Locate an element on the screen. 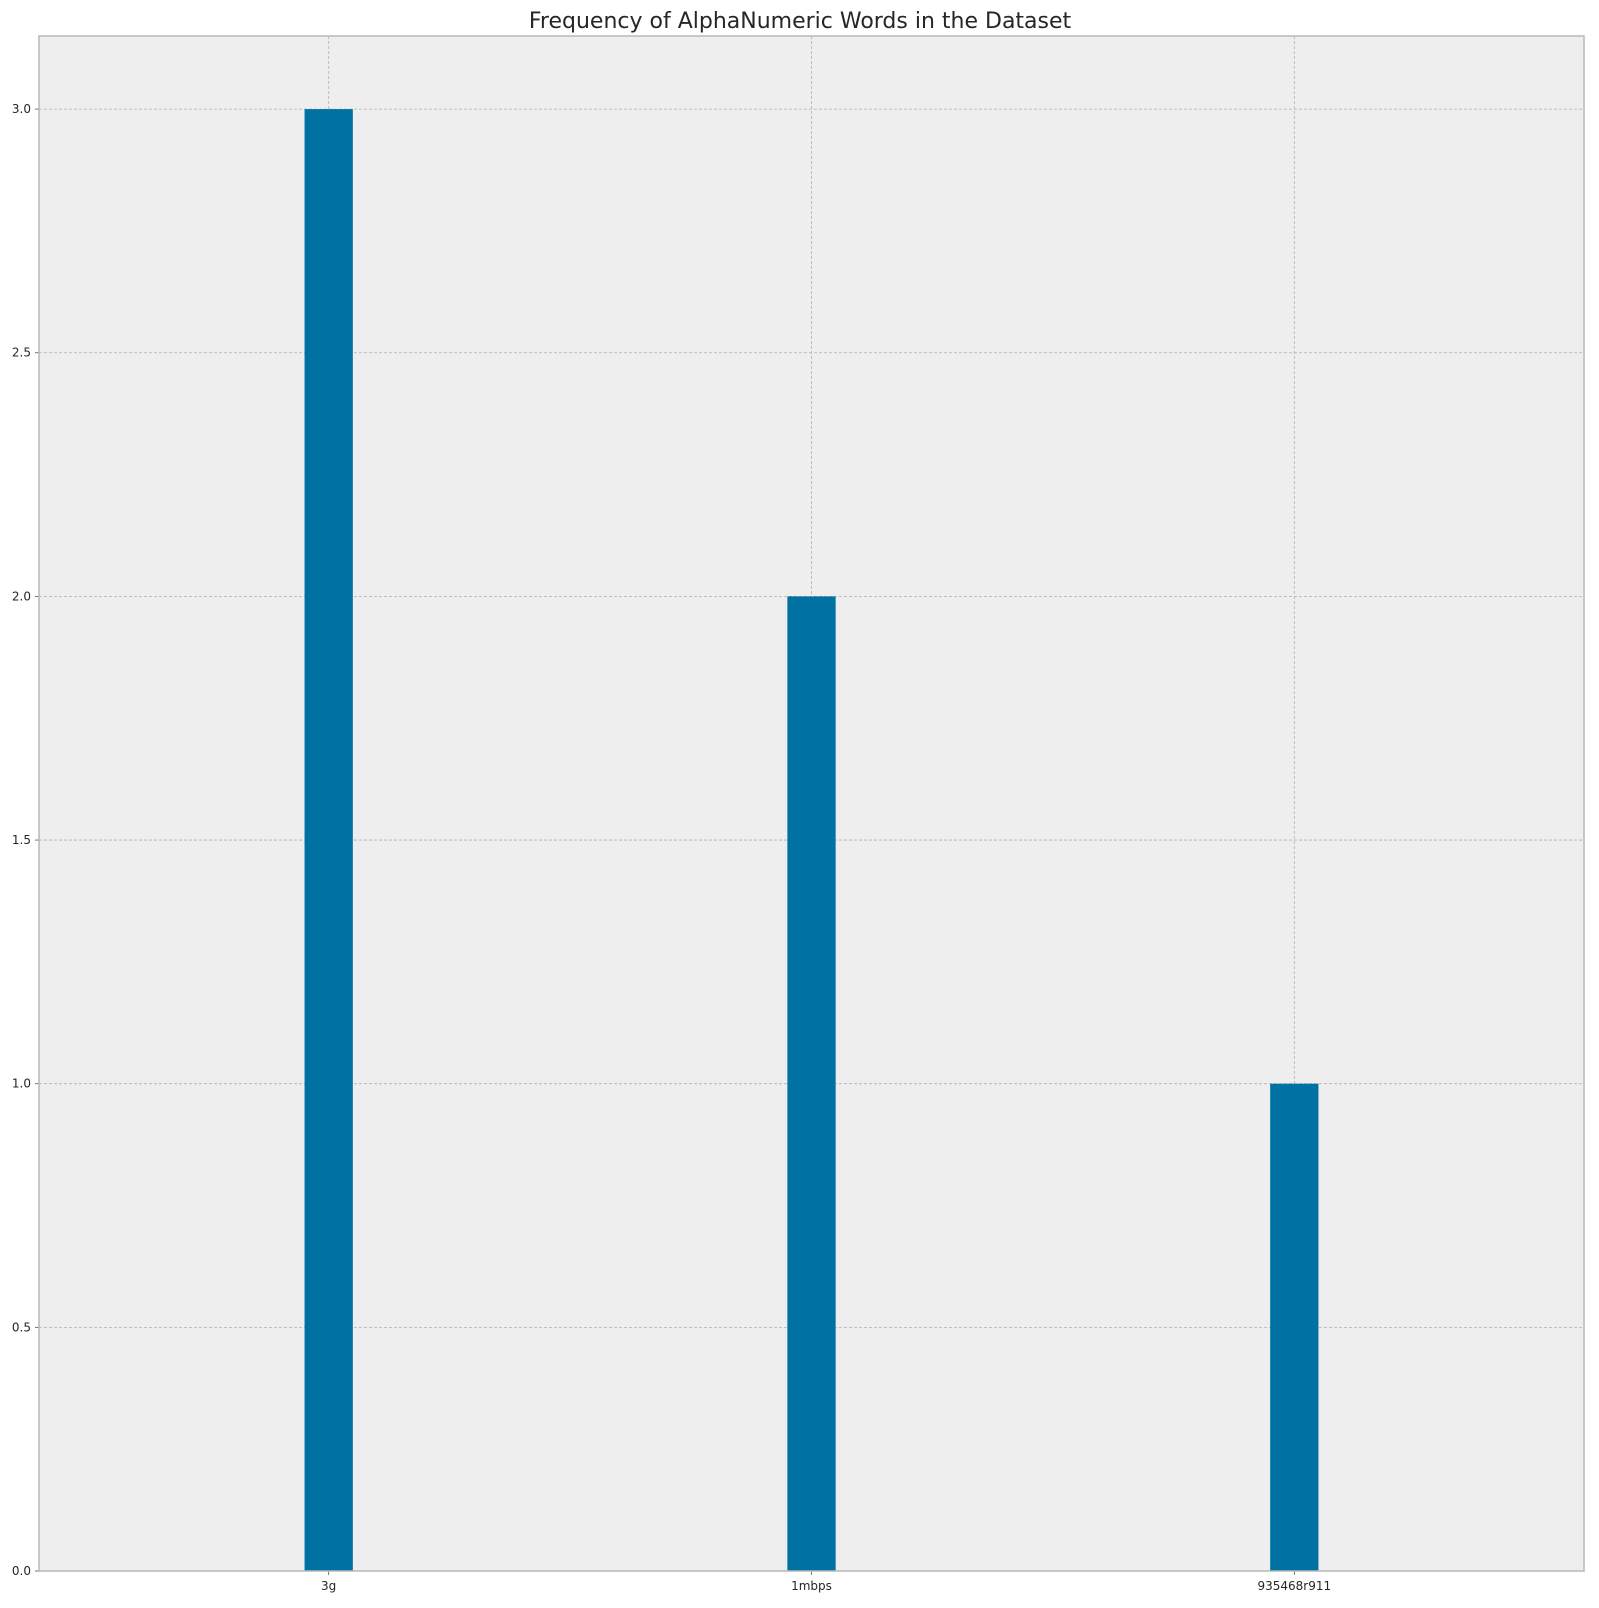 The width and height of the screenshot is (1599, 1608). y-tick-label: 3.0 is located at coordinates (21, 109).